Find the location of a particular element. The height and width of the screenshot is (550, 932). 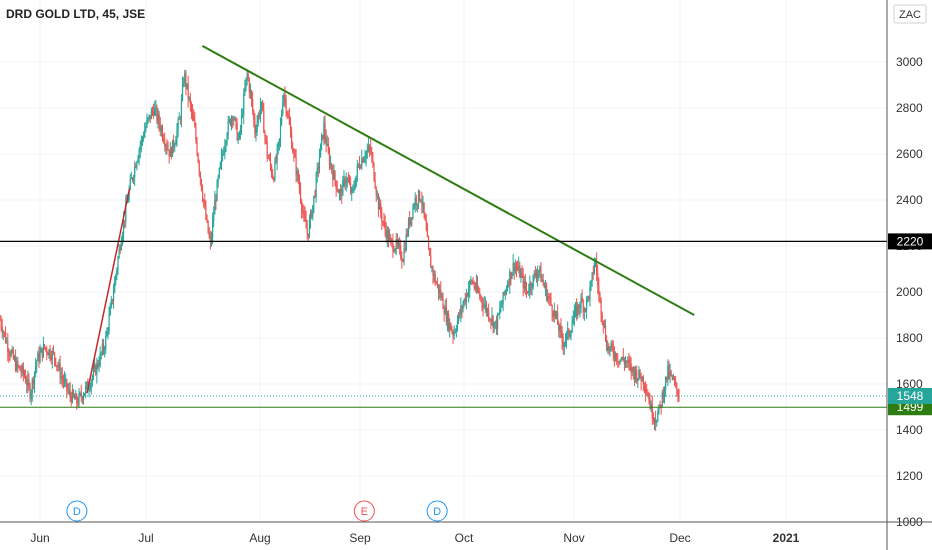

currency-badge: ZAC is located at coordinates (910, 14).